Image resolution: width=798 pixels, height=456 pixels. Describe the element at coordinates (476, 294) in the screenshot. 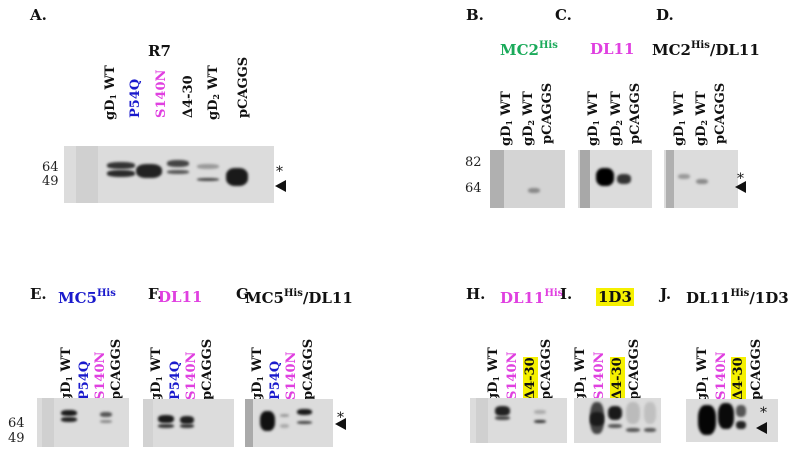

I see `panel-label-h: H.` at that location.